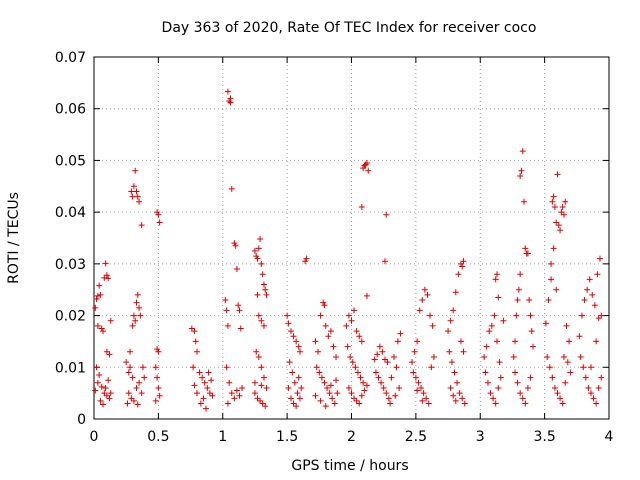  What do you see at coordinates (544, 437) in the screenshot?
I see `x-tick-label: 3.5` at bounding box center [544, 437].